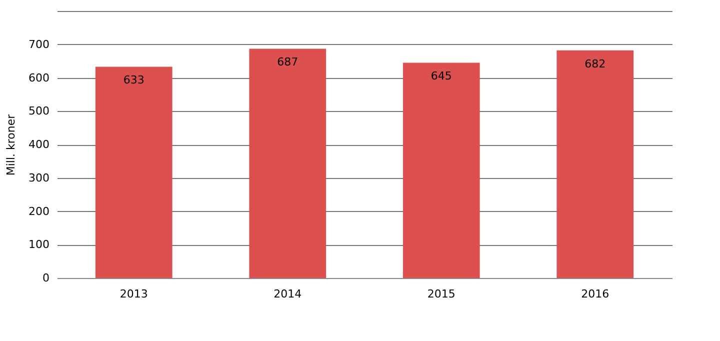 The width and height of the screenshot is (720, 341). What do you see at coordinates (441, 294) in the screenshot?
I see `x-tick-label: 2015` at bounding box center [441, 294].